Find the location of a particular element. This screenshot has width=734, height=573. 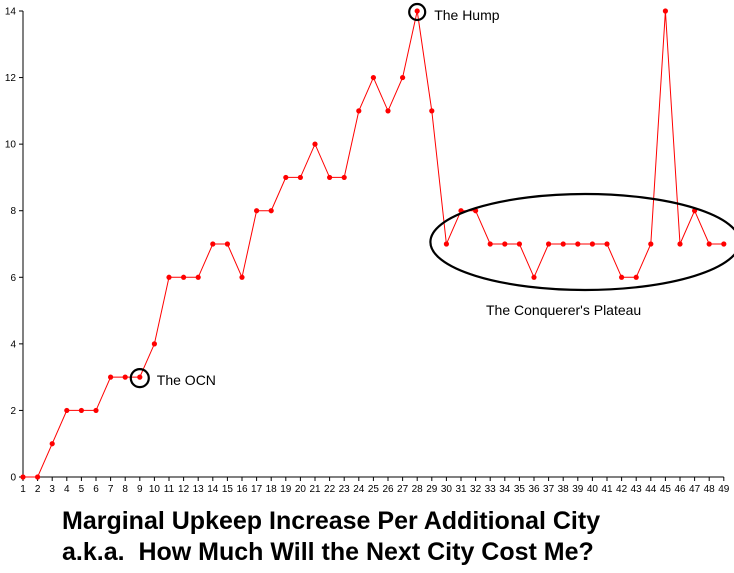

x-tick-label: 32 is located at coordinates (476, 489).